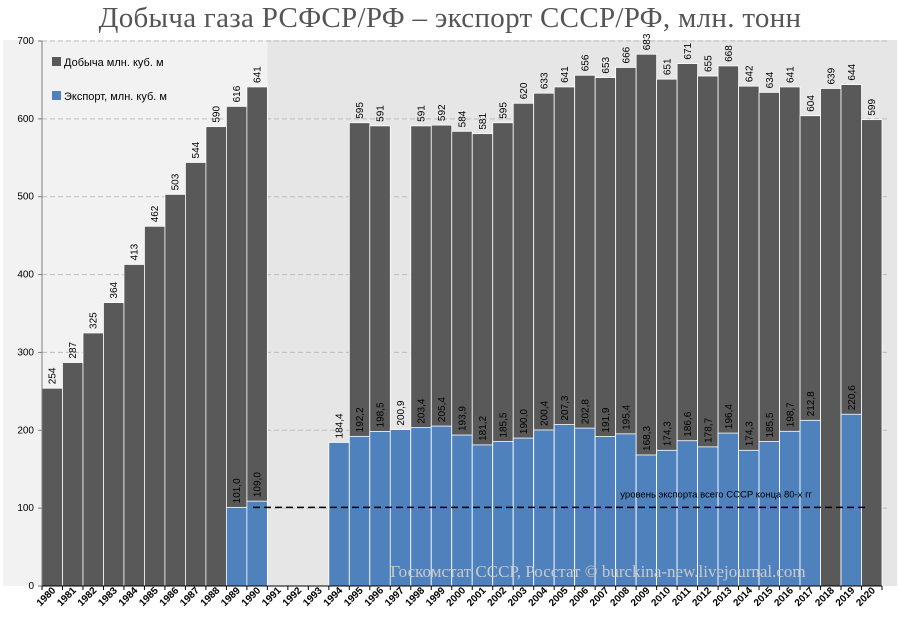  I want to click on data-label-production-1981: 287, so click(73, 349).